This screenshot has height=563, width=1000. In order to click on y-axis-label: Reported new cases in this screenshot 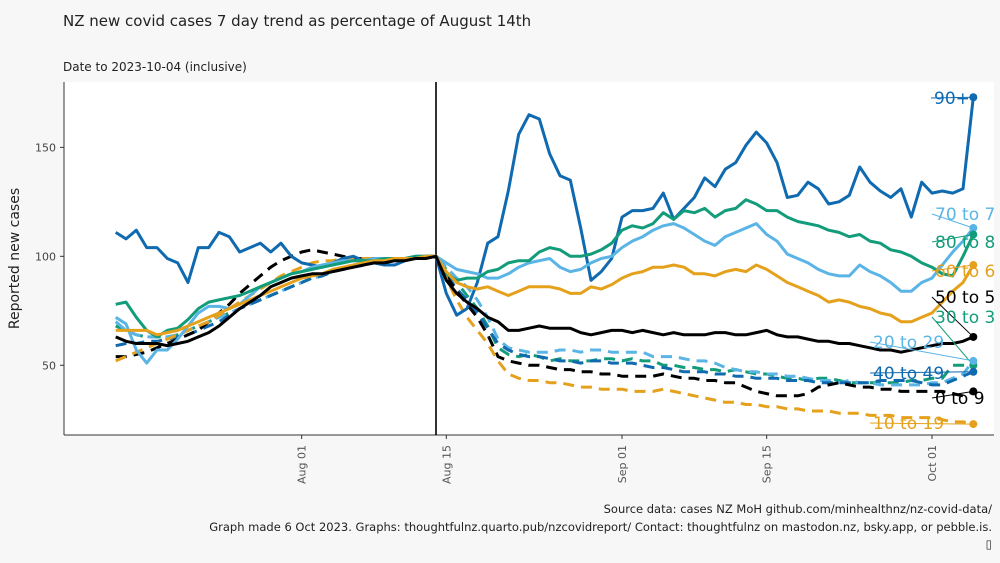, I will do `click(15, 258)`.